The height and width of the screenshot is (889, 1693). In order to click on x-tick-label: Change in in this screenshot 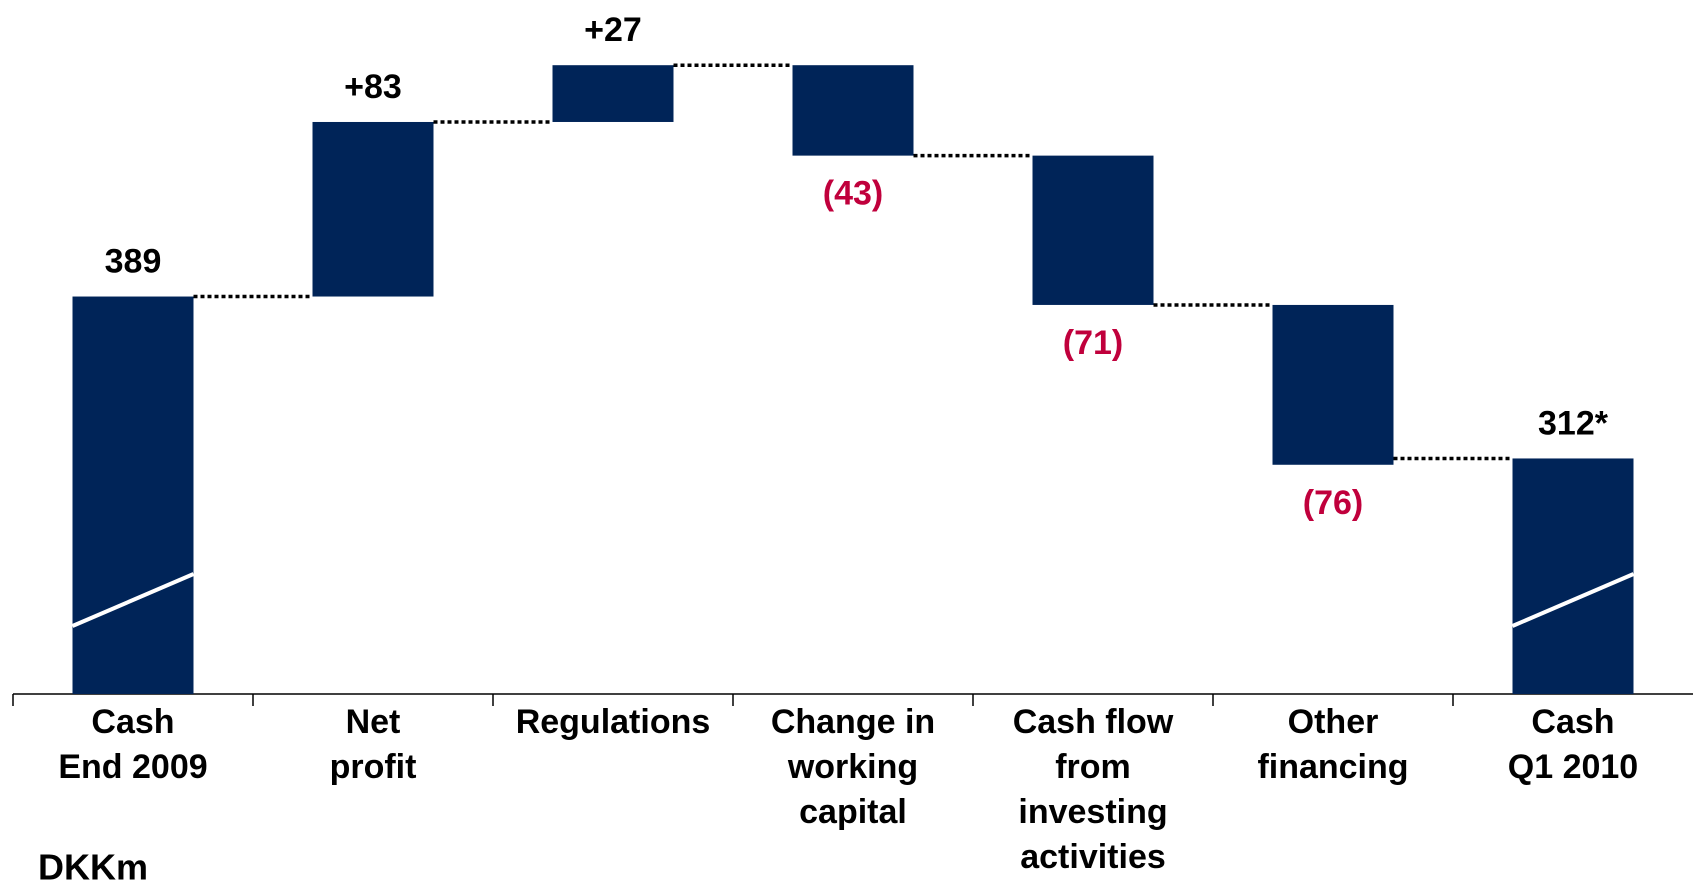, I will do `click(853, 722)`.